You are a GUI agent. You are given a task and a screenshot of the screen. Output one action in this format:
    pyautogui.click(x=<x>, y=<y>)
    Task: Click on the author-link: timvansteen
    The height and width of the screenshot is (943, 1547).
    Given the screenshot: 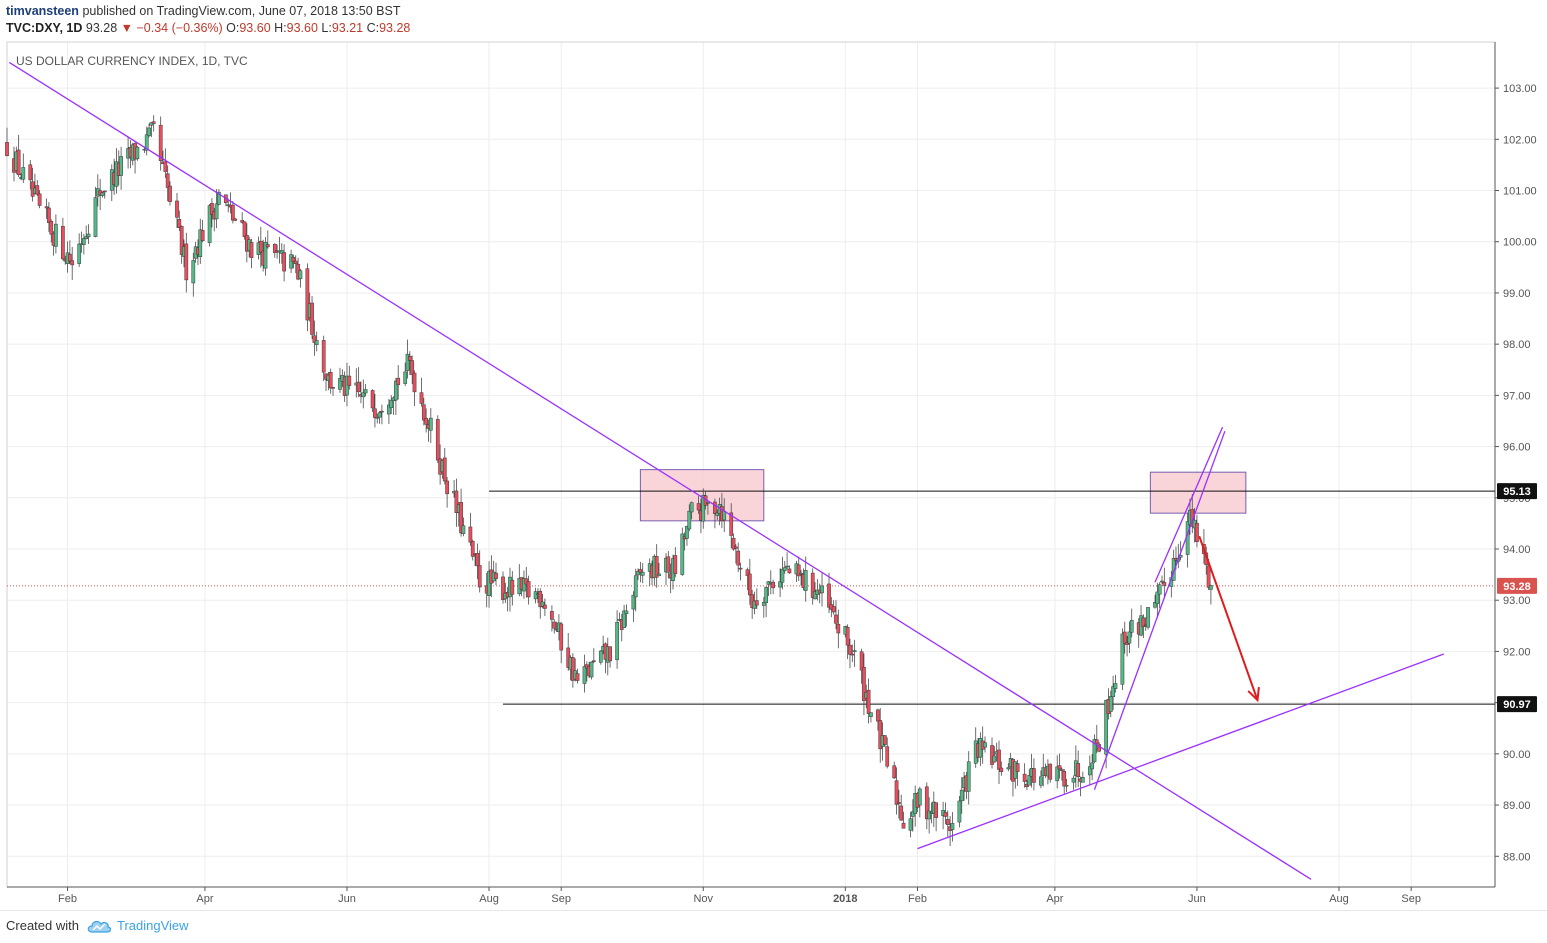 What is the action you would take?
    pyautogui.click(x=42, y=11)
    